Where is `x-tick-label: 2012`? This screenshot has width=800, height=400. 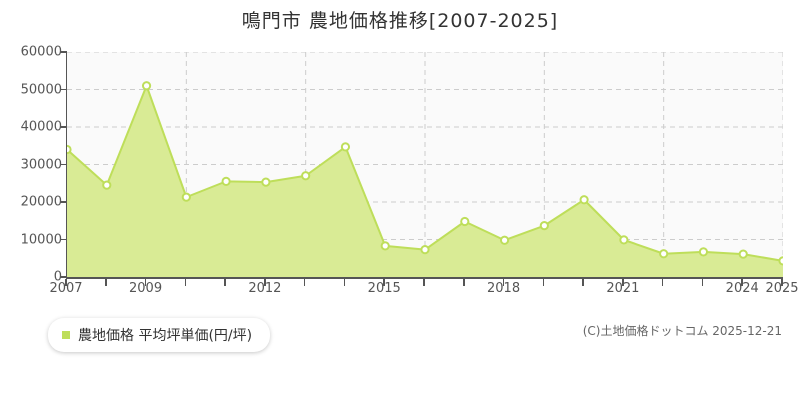
x-tick-label: 2012 is located at coordinates (265, 288).